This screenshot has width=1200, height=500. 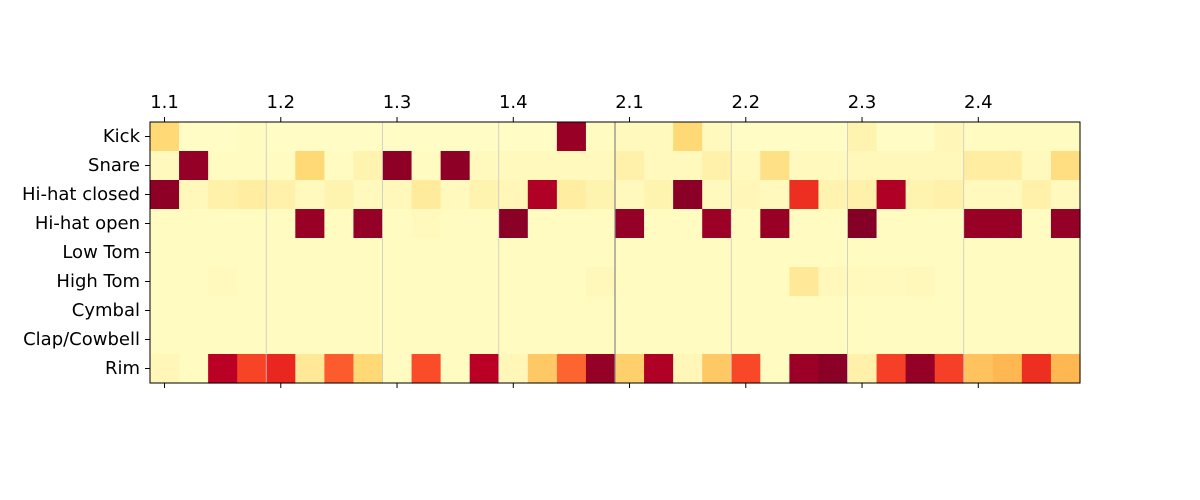 I want to click on x-tick-label: 1.3, so click(x=397, y=102).